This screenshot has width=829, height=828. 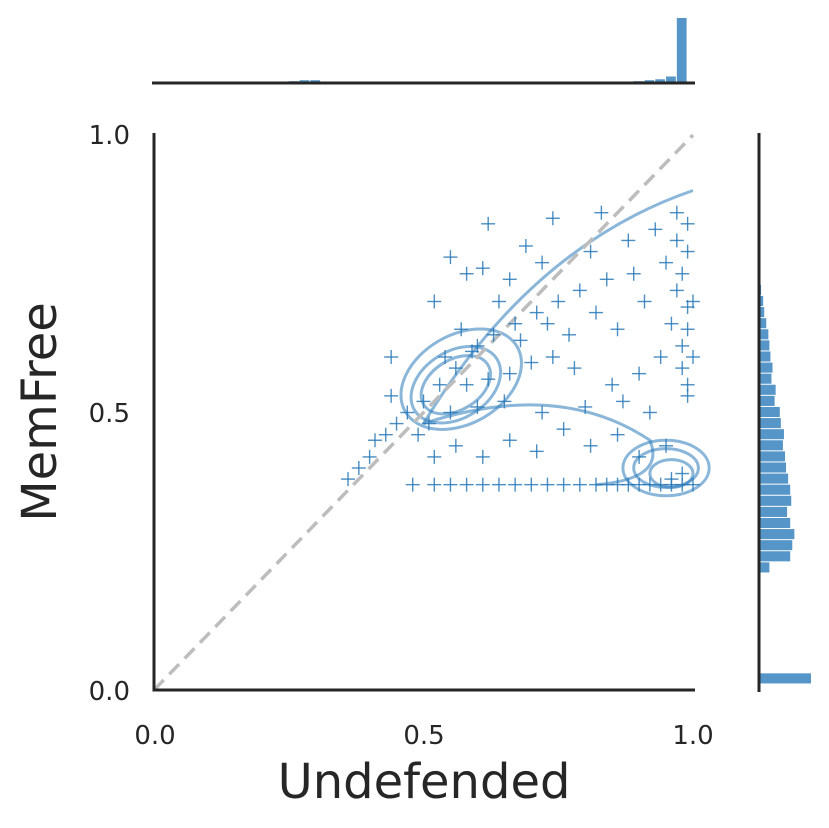 What do you see at coordinates (109, 692) in the screenshot?
I see `y-tick-label-0: 0.0` at bounding box center [109, 692].